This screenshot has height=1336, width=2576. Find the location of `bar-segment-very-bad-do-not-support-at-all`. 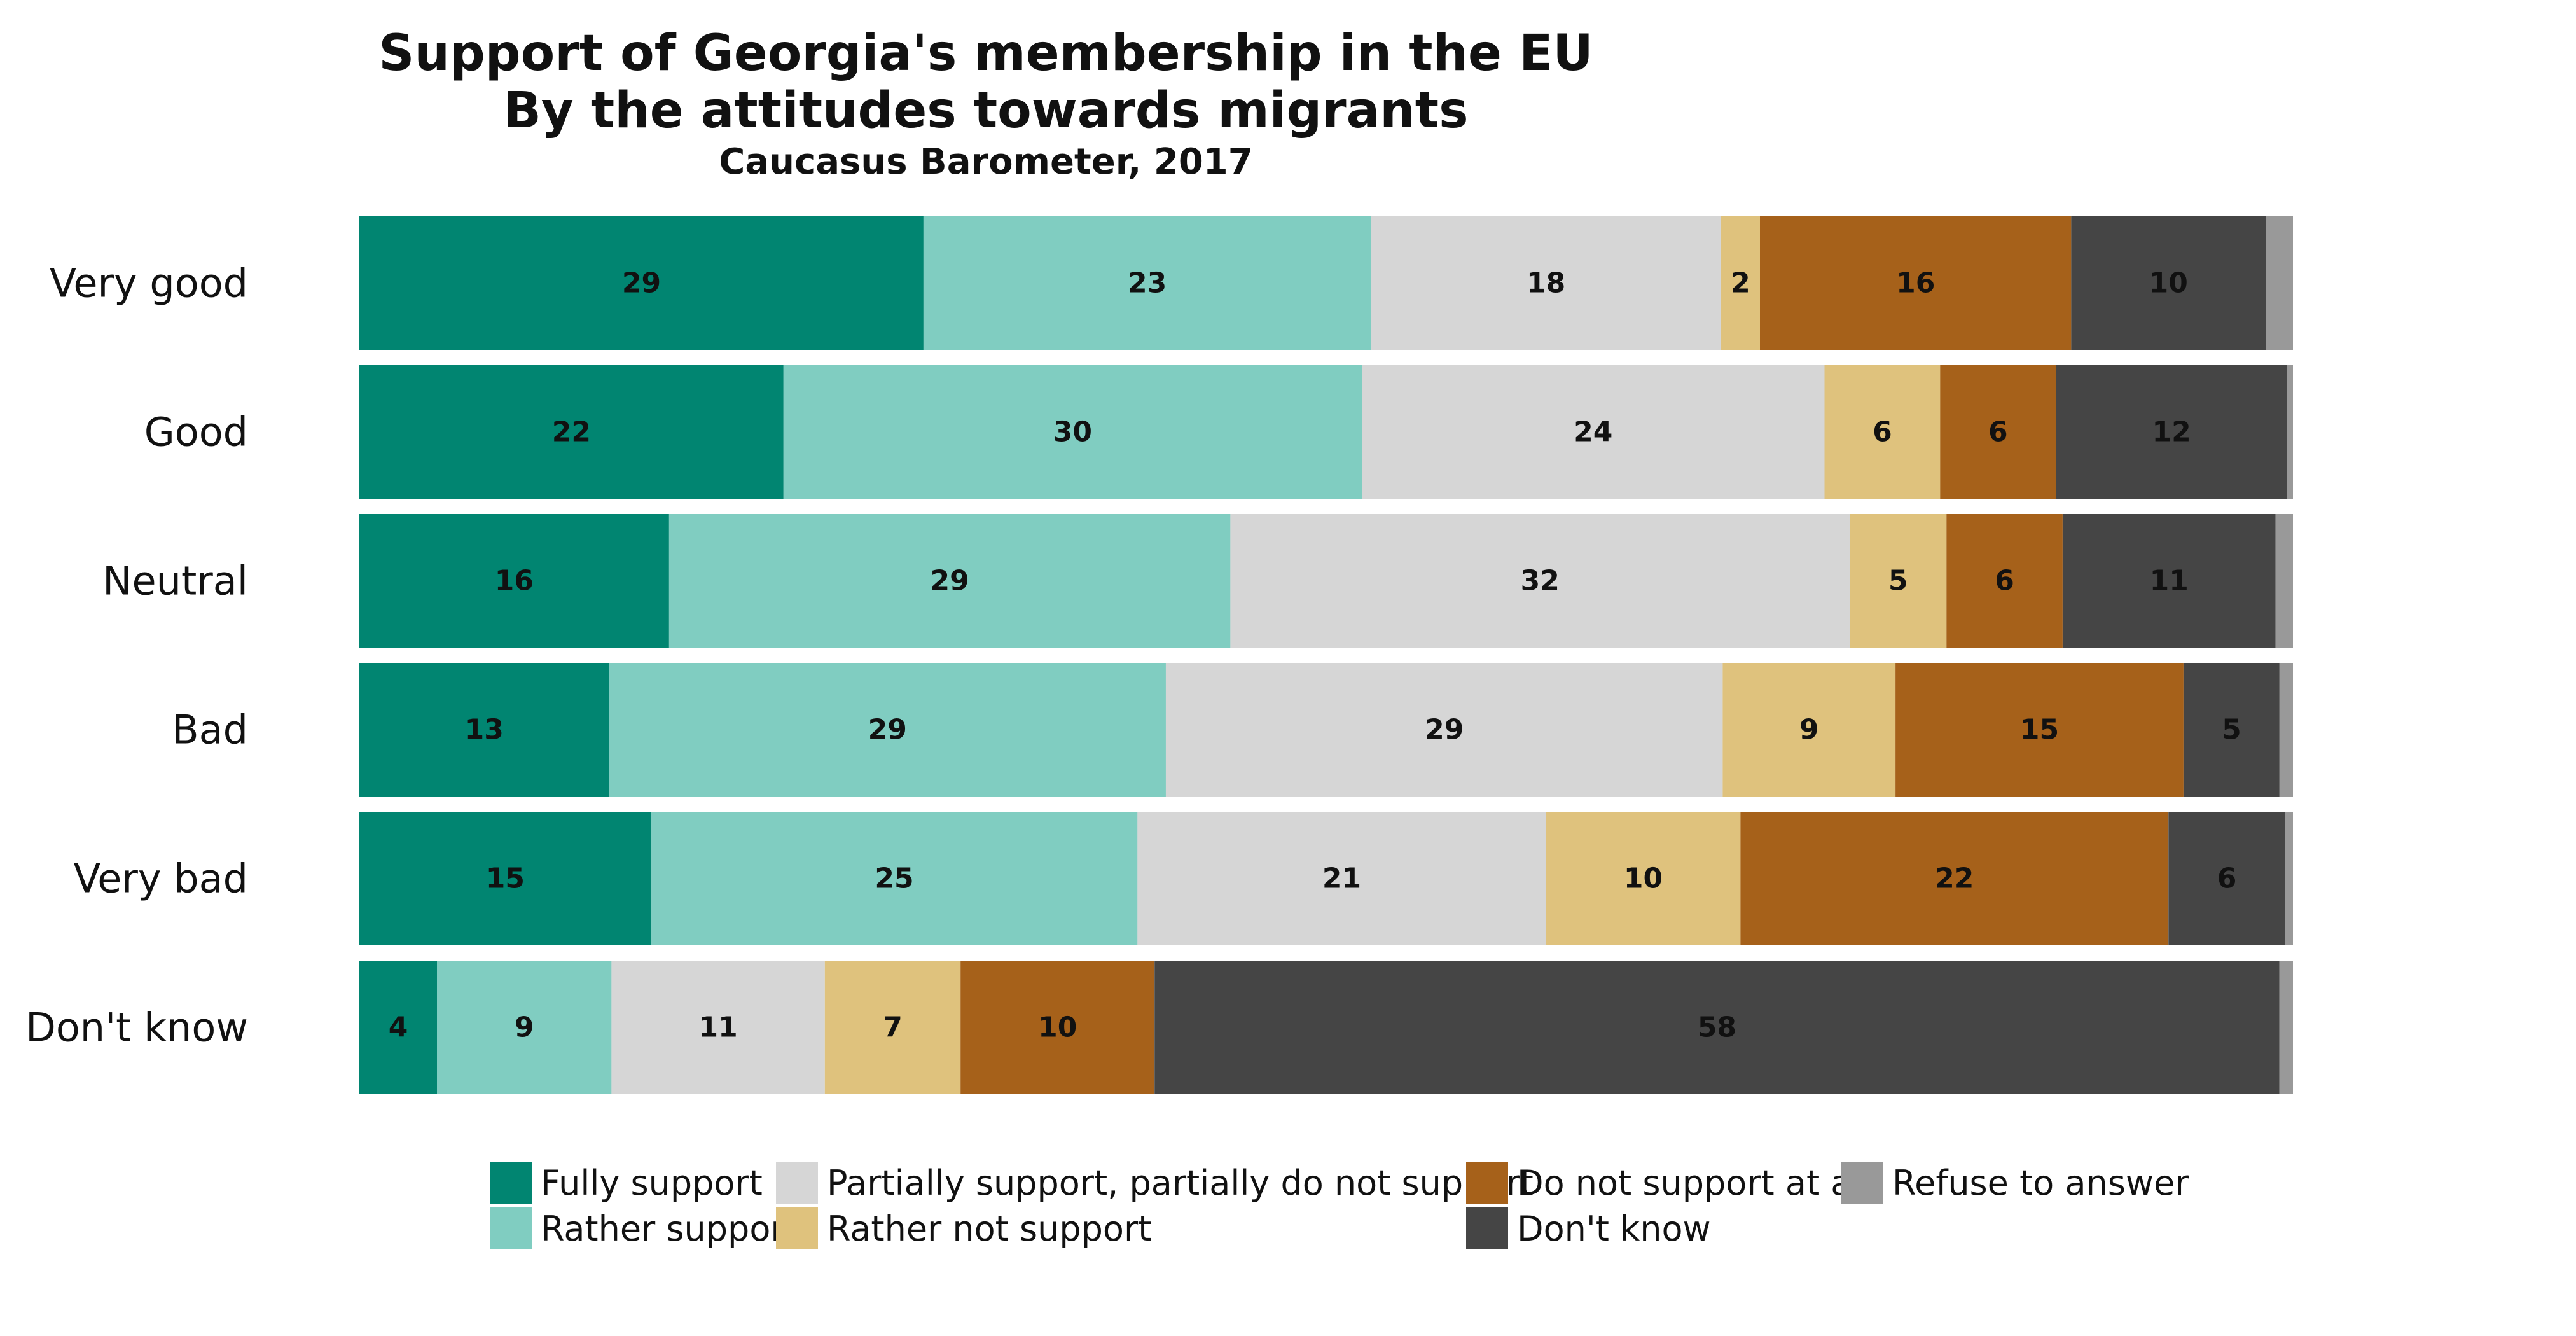

bar-segment-very-bad-do-not-support-at-all is located at coordinates (1954, 878).